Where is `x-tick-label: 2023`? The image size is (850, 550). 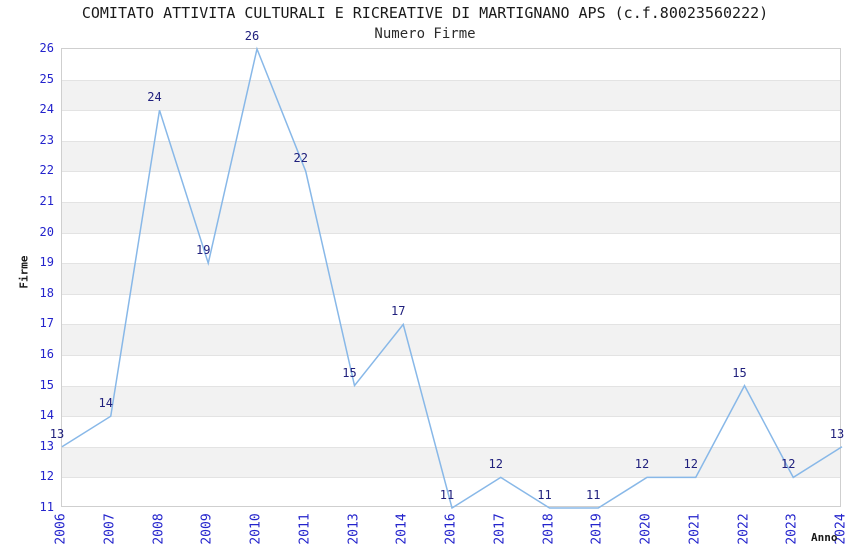 x-tick-label: 2023 is located at coordinates (792, 529).